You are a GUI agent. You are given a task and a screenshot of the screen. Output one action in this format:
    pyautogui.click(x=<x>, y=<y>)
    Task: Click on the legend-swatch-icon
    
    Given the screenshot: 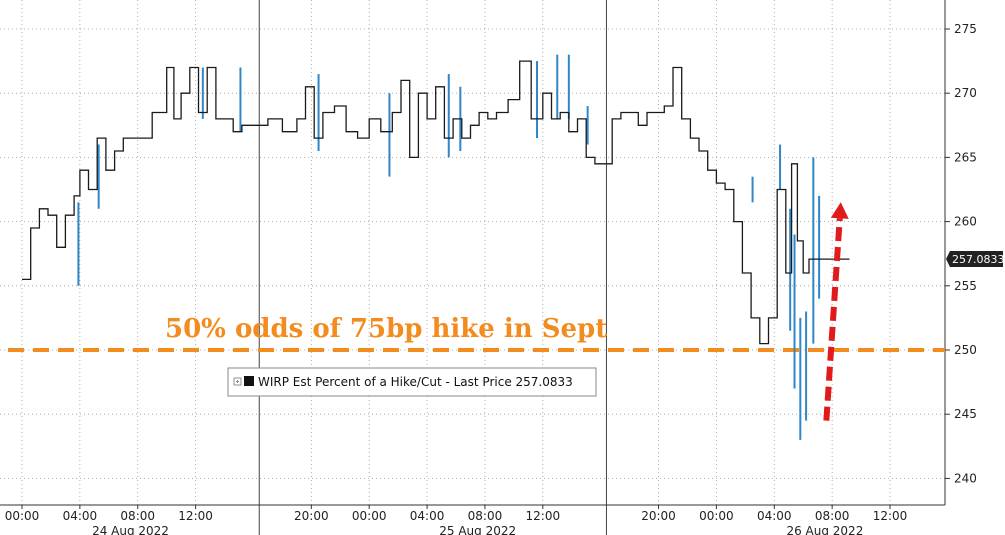 What is the action you would take?
    pyautogui.click(x=249, y=381)
    